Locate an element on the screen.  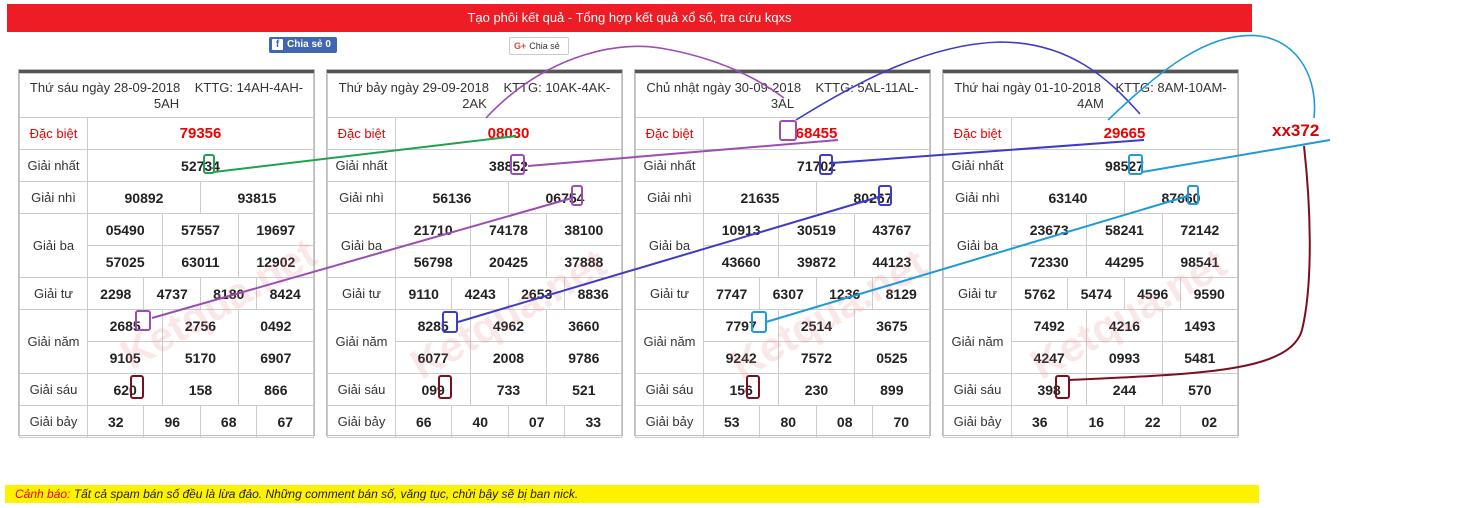
result-number: 4737 is located at coordinates (172, 293).